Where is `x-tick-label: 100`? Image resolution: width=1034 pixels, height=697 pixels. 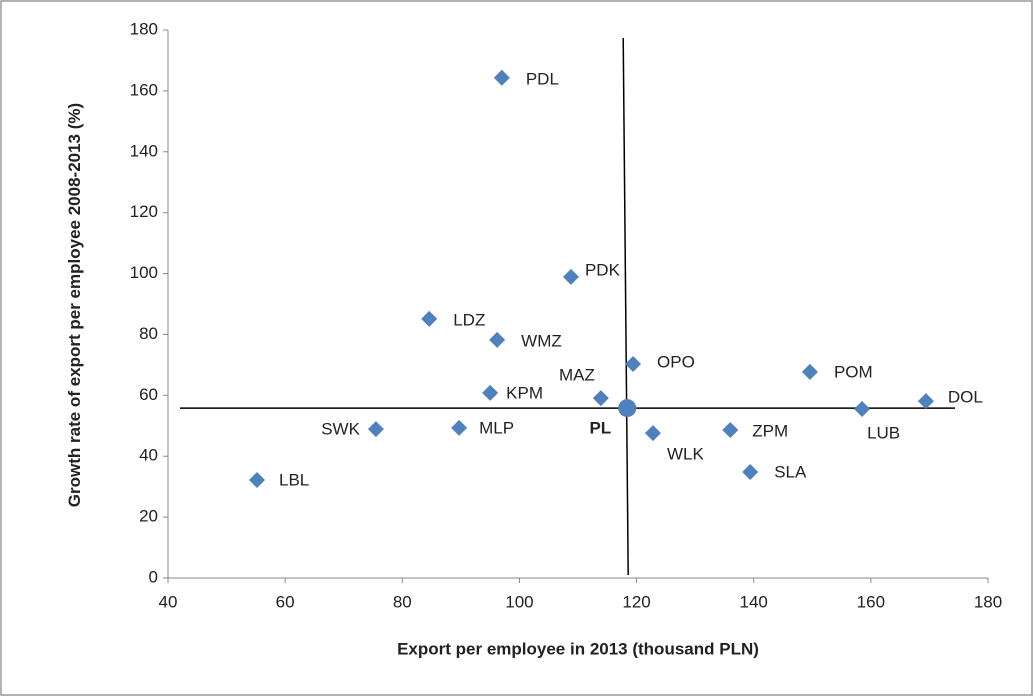 x-tick-label: 100 is located at coordinates (519, 601).